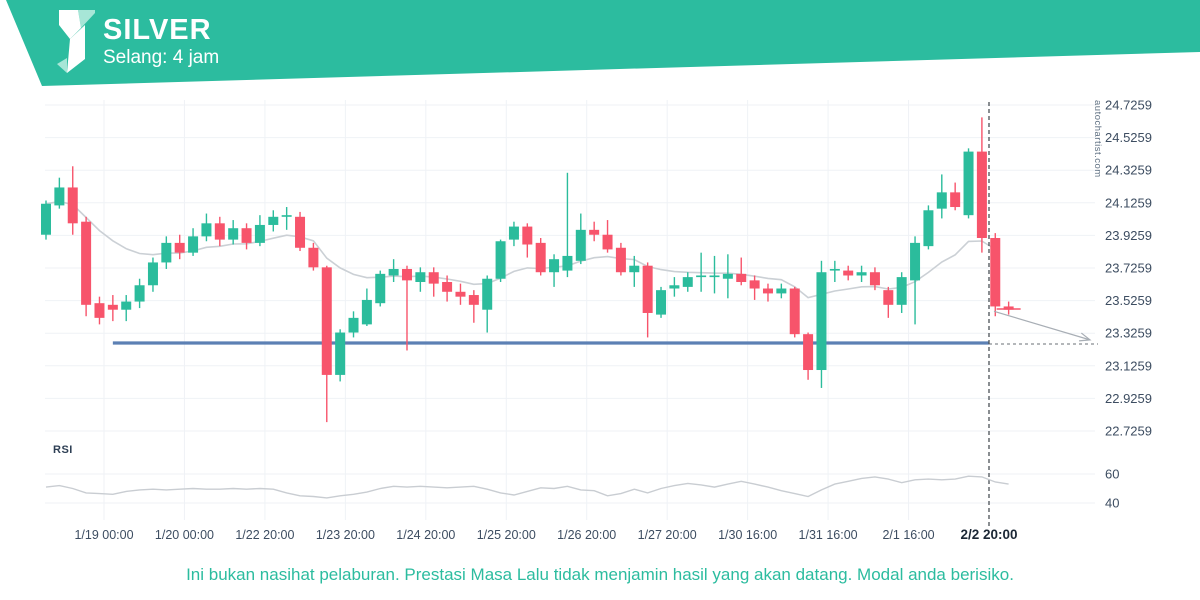 Image resolution: width=1200 pixels, height=600 pixels. What do you see at coordinates (425, 535) in the screenshot?
I see `x-axis-label: 1/24 20:00` at bounding box center [425, 535].